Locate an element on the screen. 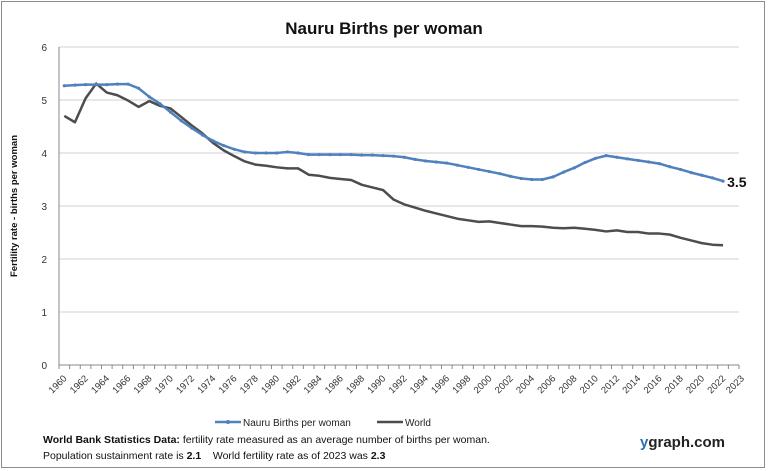 The height and width of the screenshot is (471, 768). x-tick-label: 2014 is located at coordinates (631, 384).